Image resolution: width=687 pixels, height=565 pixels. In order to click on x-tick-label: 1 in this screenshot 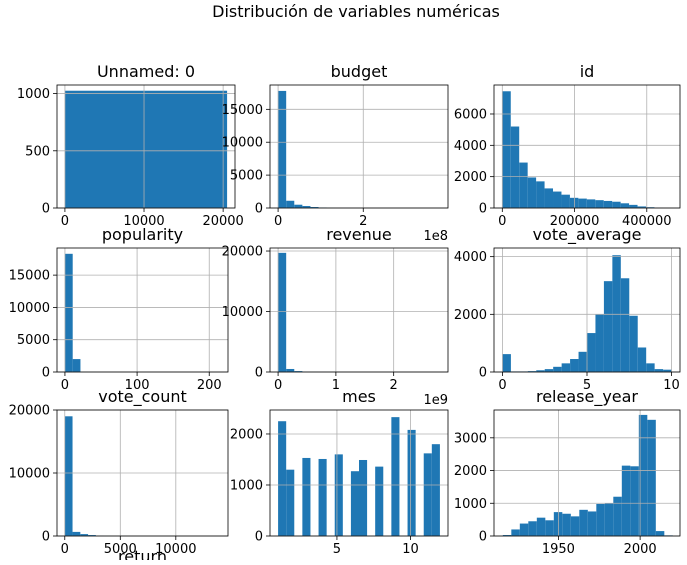, I will do `click(336, 385)`.